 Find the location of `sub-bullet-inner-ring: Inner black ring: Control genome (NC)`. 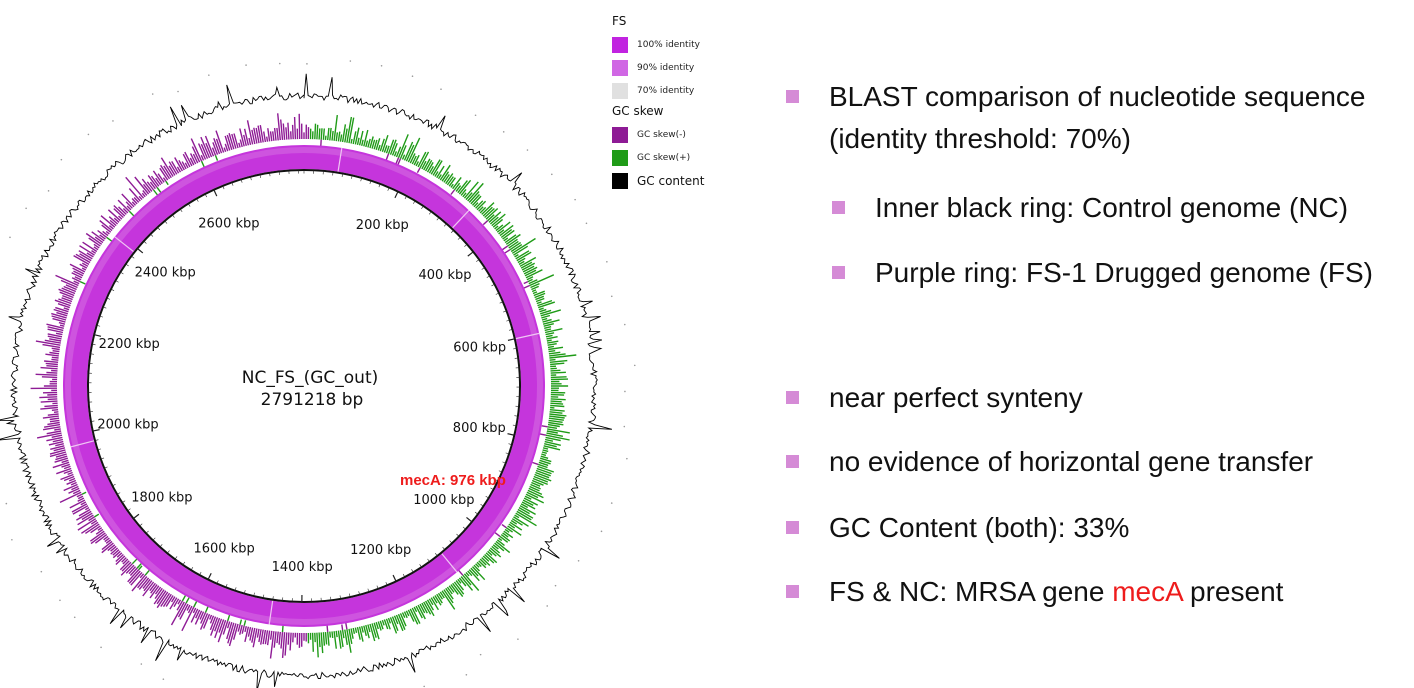

sub-bullet-inner-ring: Inner black ring: Control genome (NC) is located at coordinates (1090, 208).